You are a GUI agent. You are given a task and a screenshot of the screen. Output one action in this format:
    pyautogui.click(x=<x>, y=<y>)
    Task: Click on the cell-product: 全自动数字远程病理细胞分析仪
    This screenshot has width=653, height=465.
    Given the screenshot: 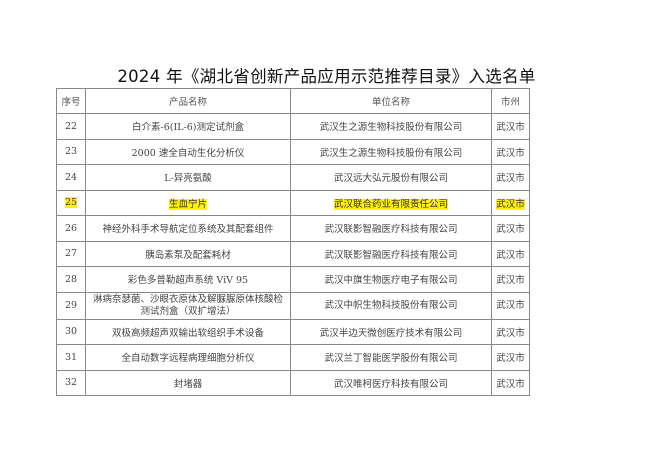 What is the action you would take?
    pyautogui.click(x=188, y=357)
    